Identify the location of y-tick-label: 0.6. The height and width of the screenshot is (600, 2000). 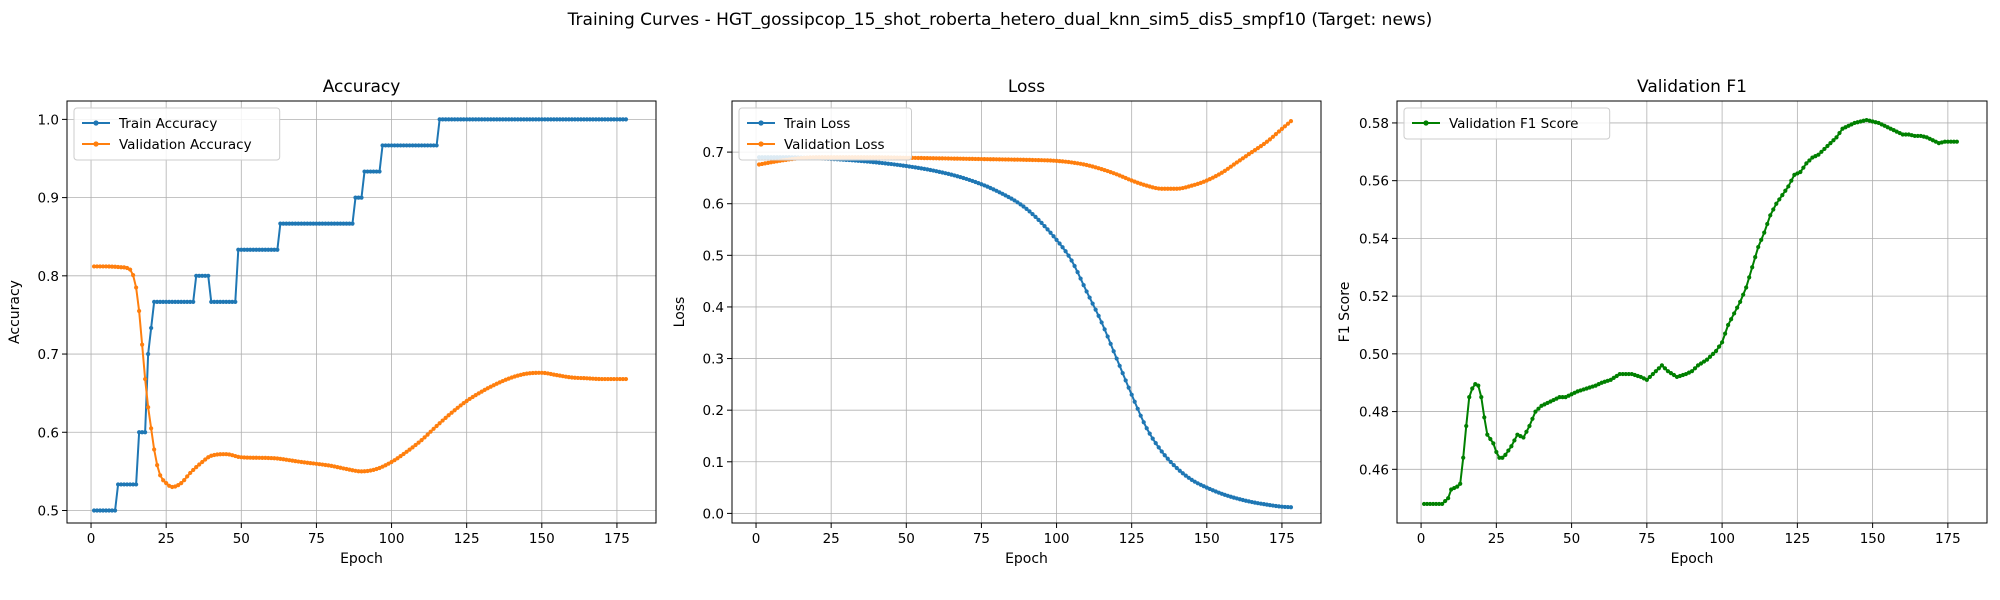
(48, 433).